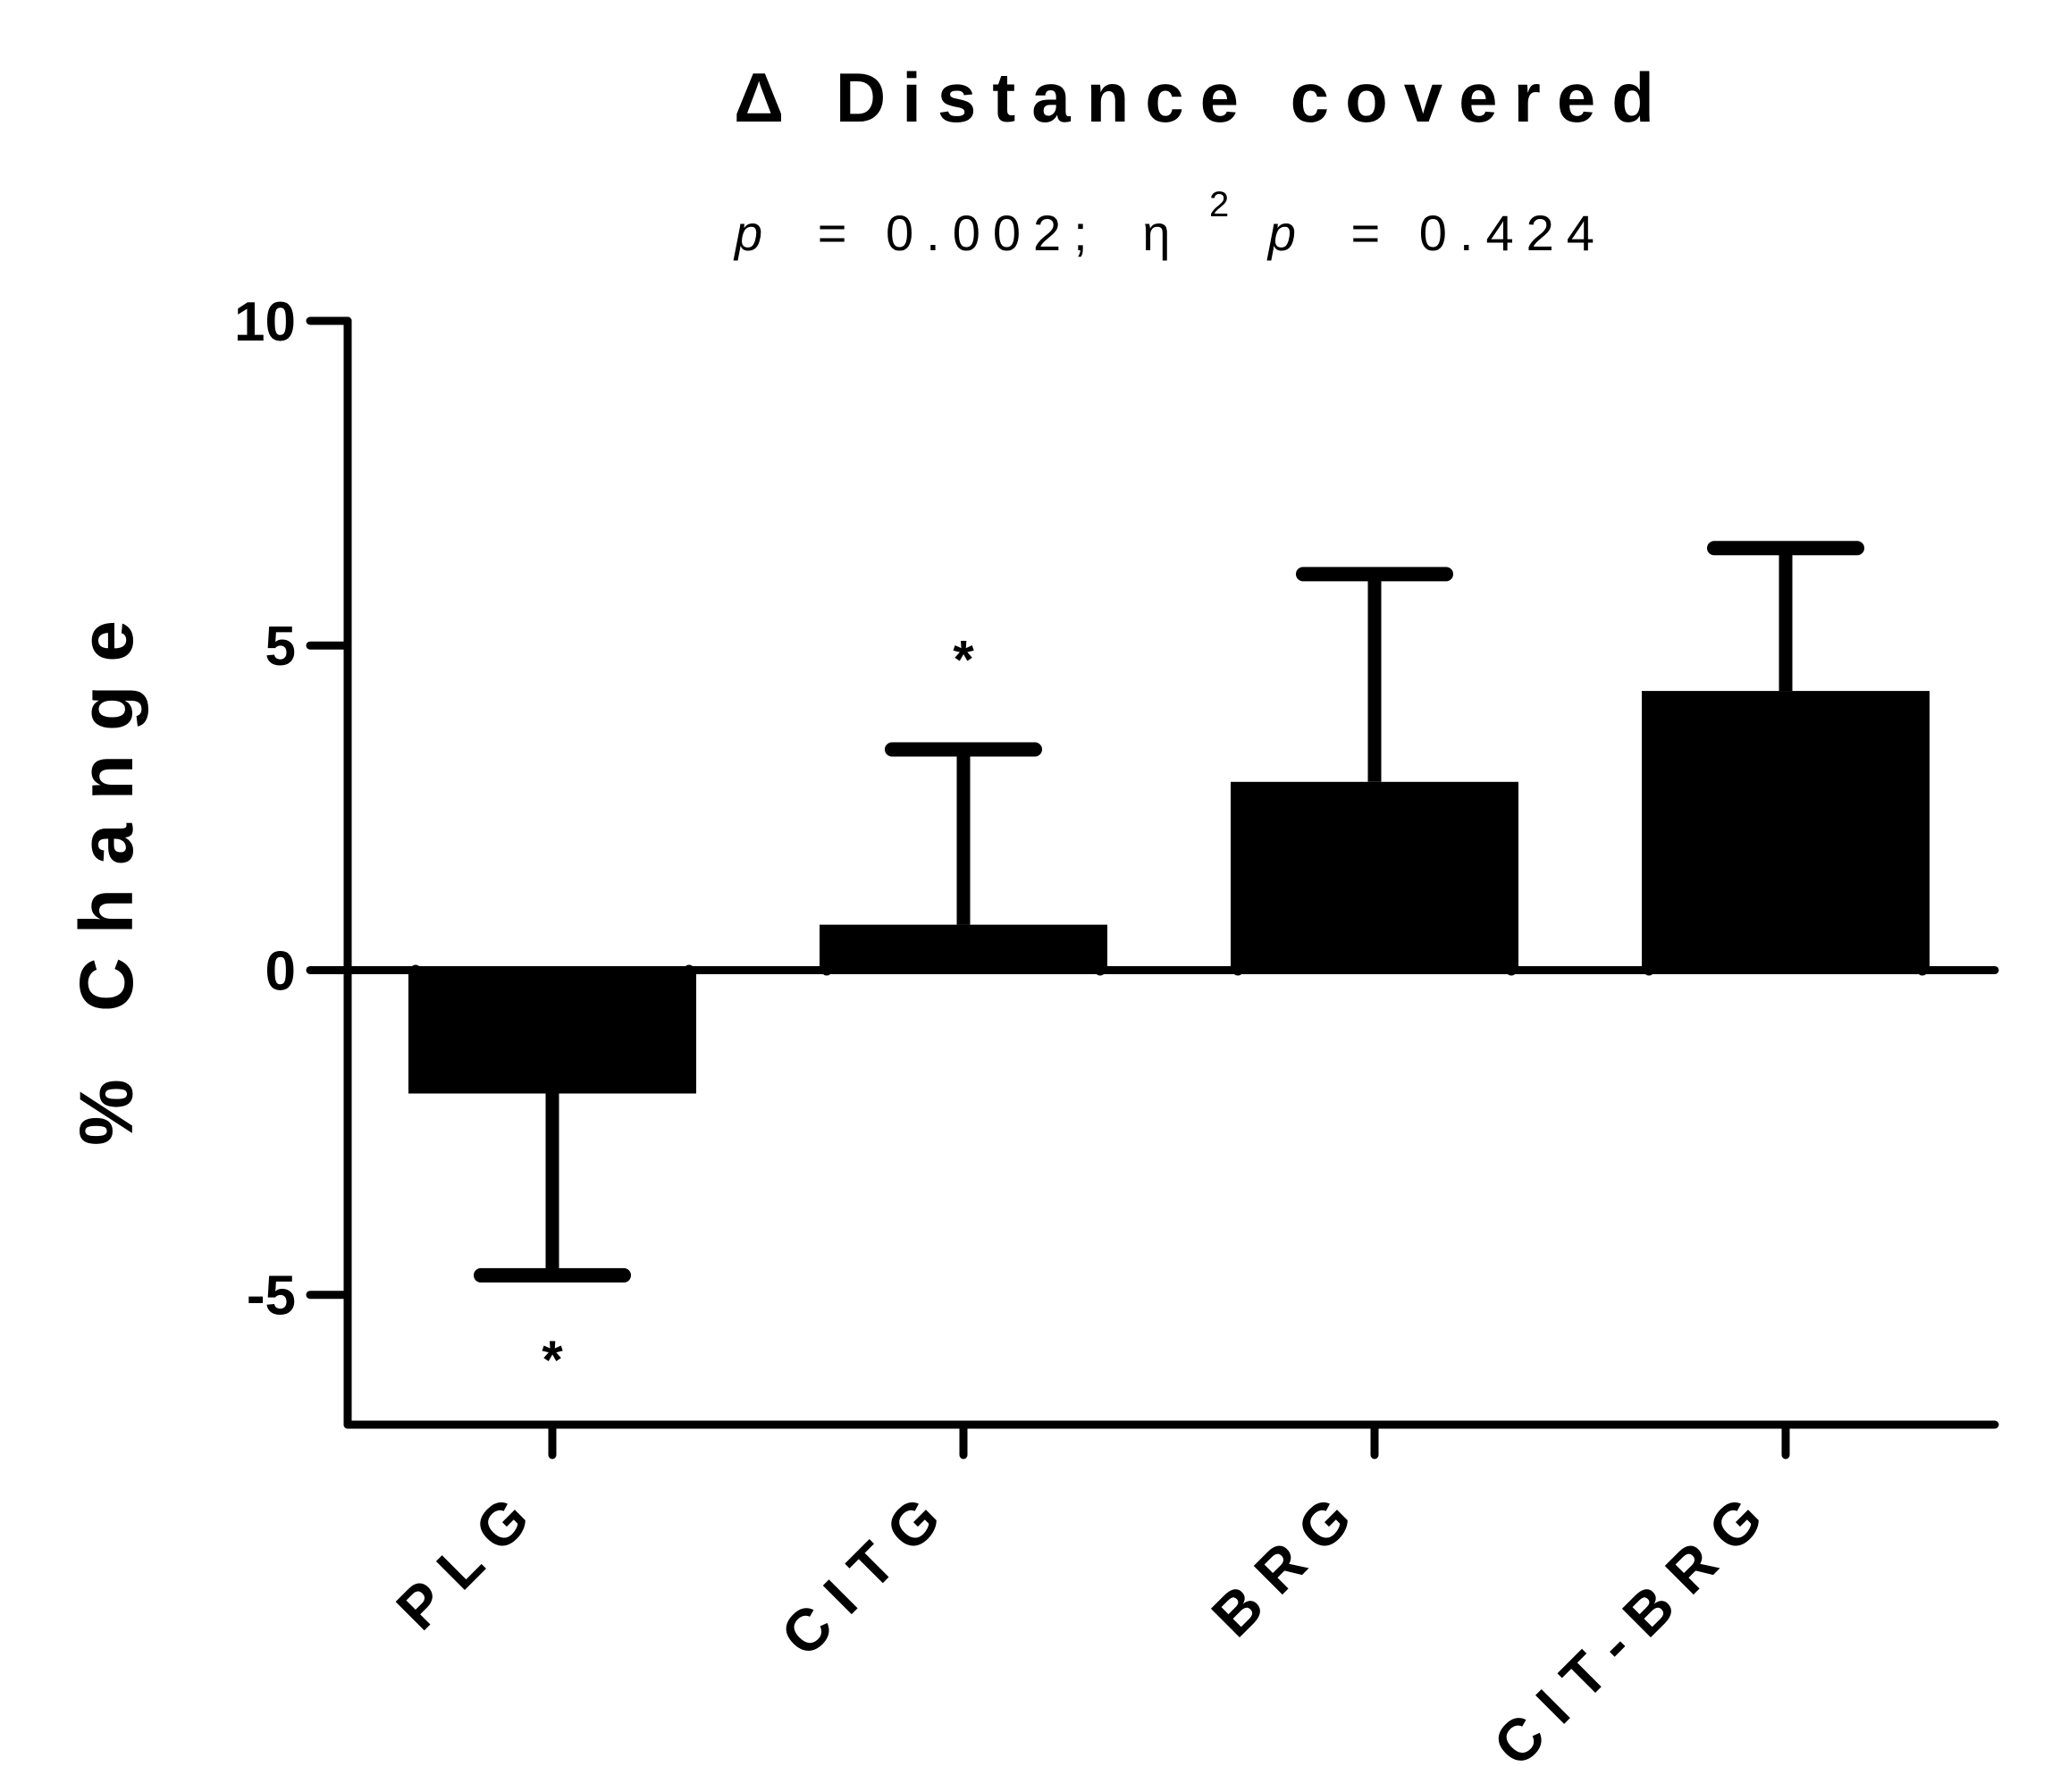 Image resolution: width=2052 pixels, height=1792 pixels. I want to click on subtitle-p-value: = 0.002;, so click(959, 233).